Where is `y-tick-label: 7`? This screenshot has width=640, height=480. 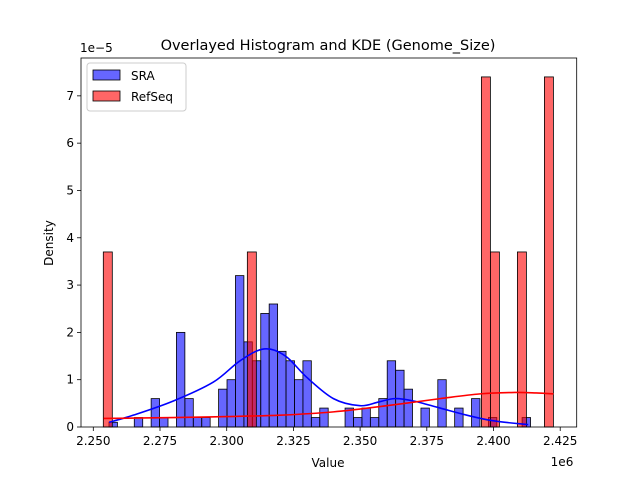
y-tick-label: 7 is located at coordinates (70, 96).